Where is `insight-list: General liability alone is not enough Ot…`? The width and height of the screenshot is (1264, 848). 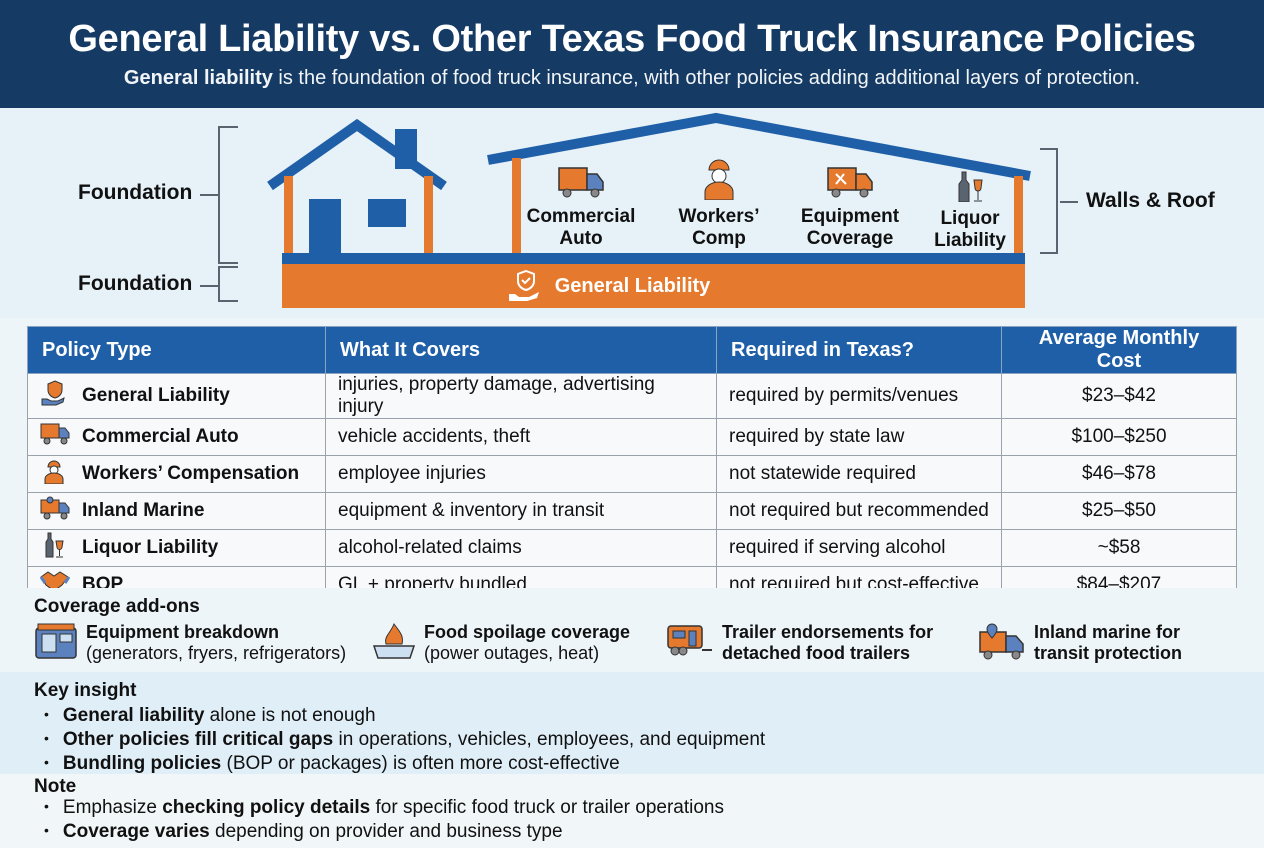
insight-list: General liability alone is not enough Ot… is located at coordinates (404, 739).